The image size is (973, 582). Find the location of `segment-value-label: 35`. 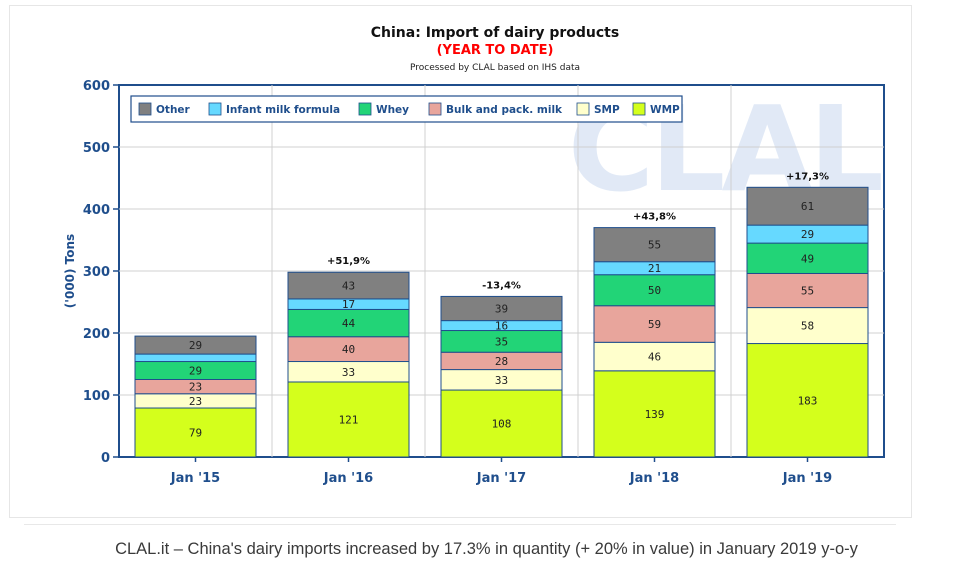

segment-value-label: 35 is located at coordinates (501, 341).